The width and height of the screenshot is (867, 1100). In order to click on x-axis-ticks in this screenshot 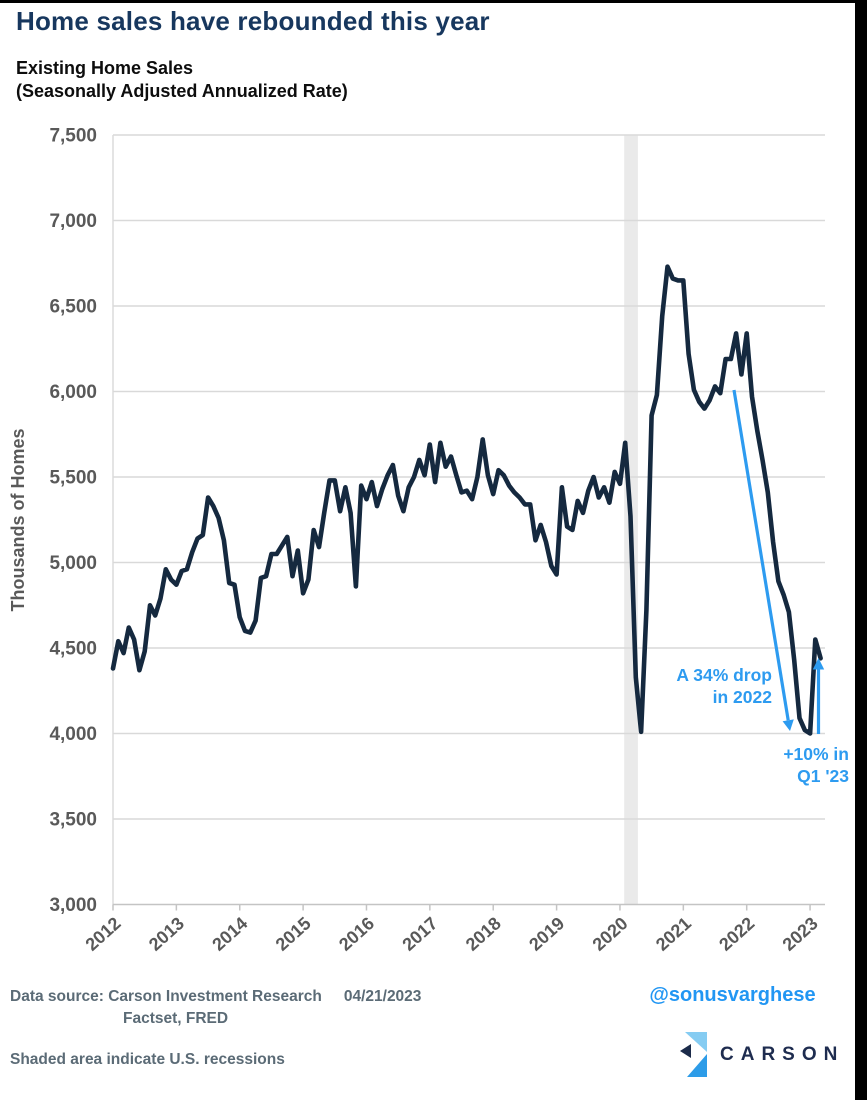, I will do `click(461, 907)`.